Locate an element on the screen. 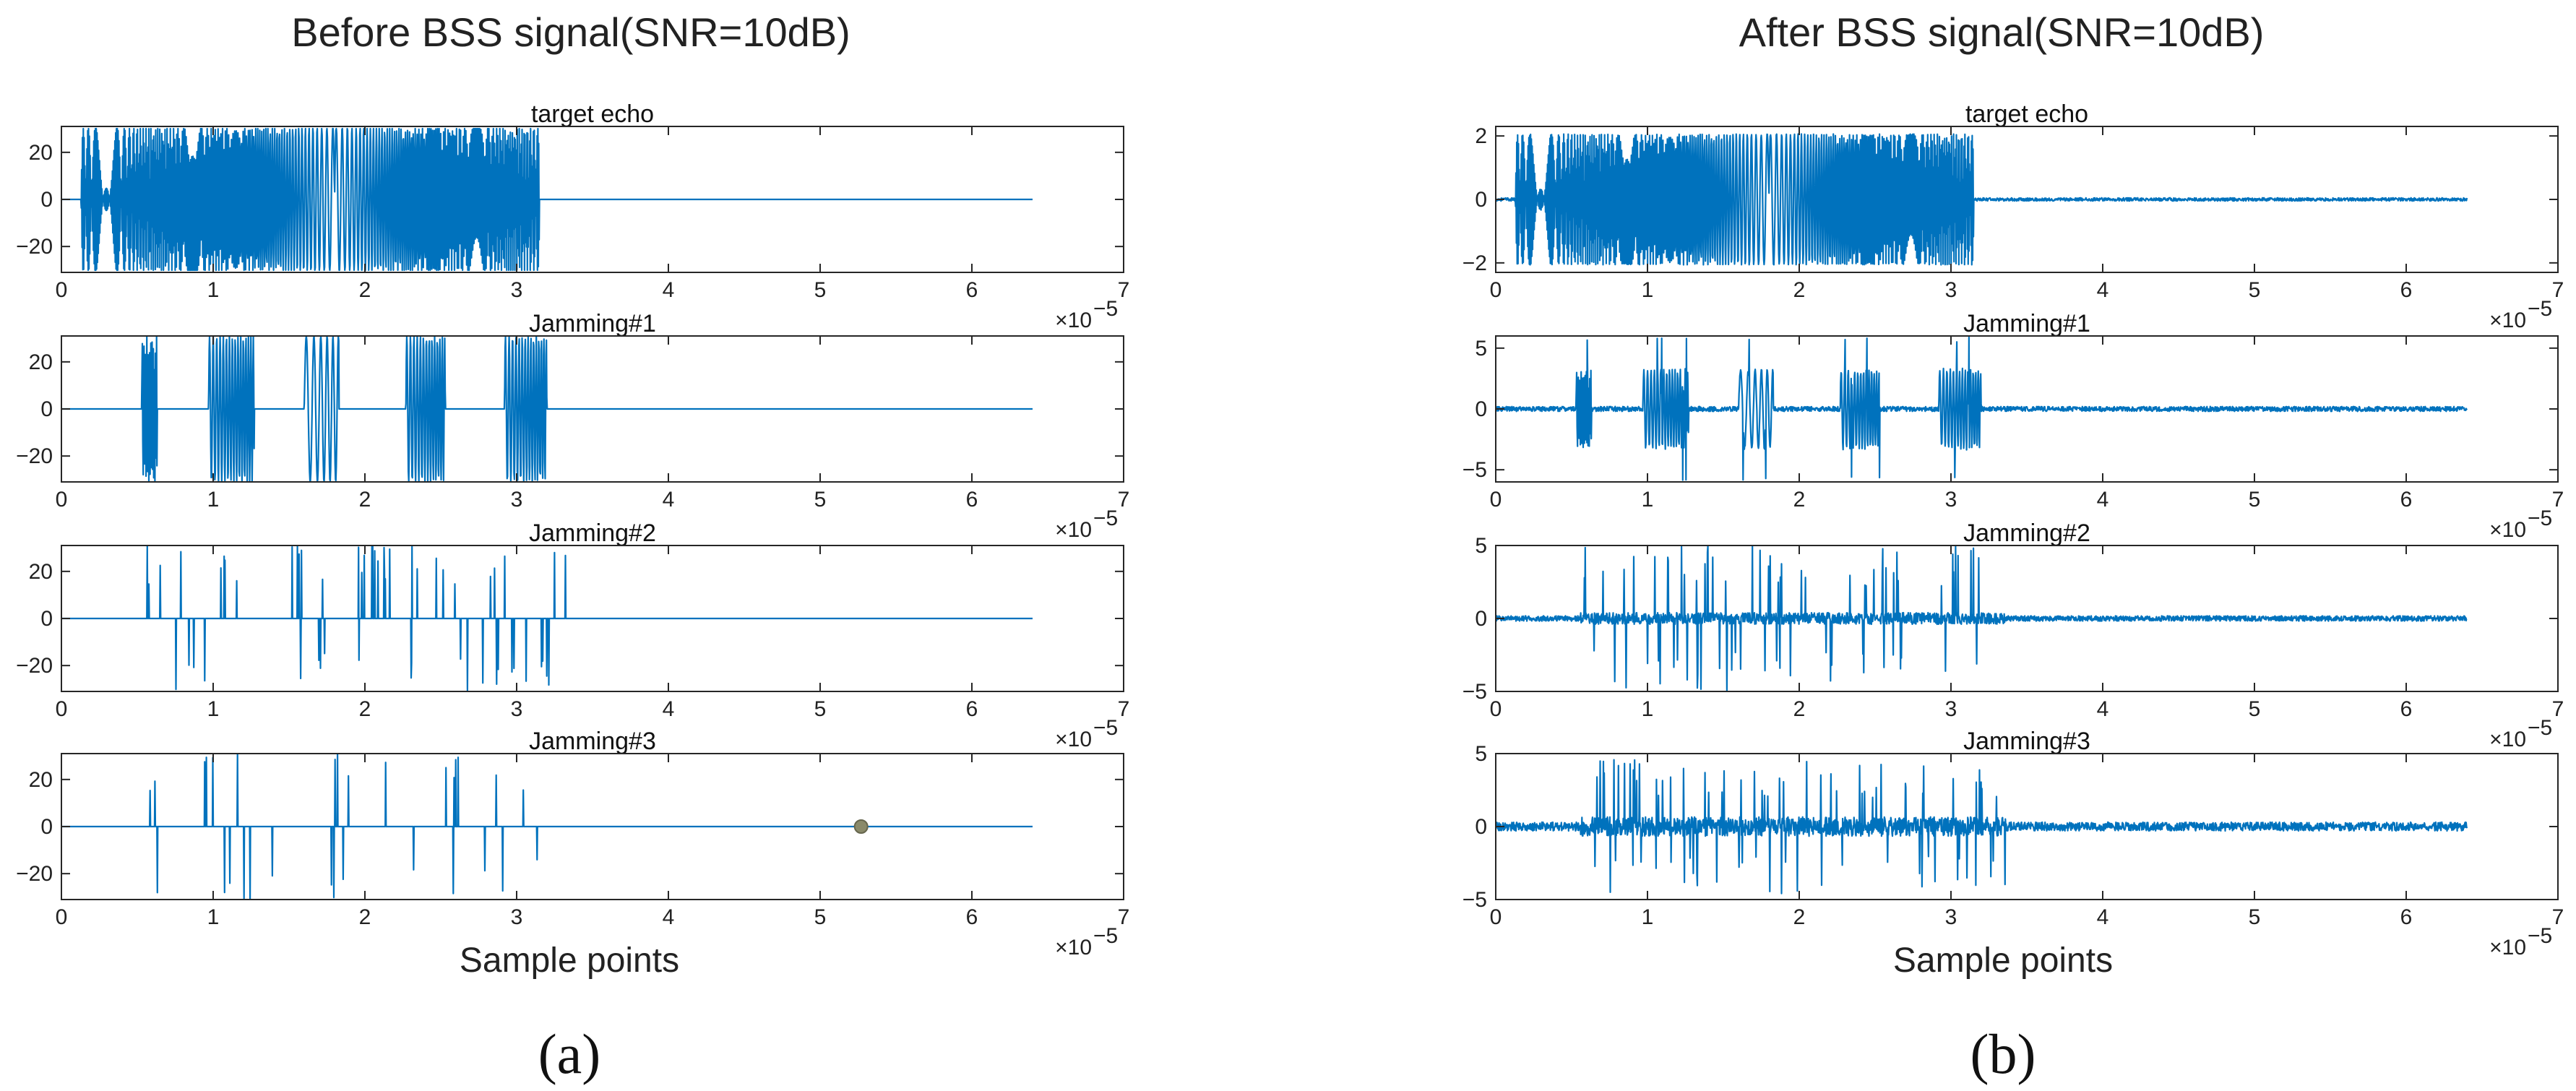  pb-r4-xtick-label: 2 is located at coordinates (1799, 917).